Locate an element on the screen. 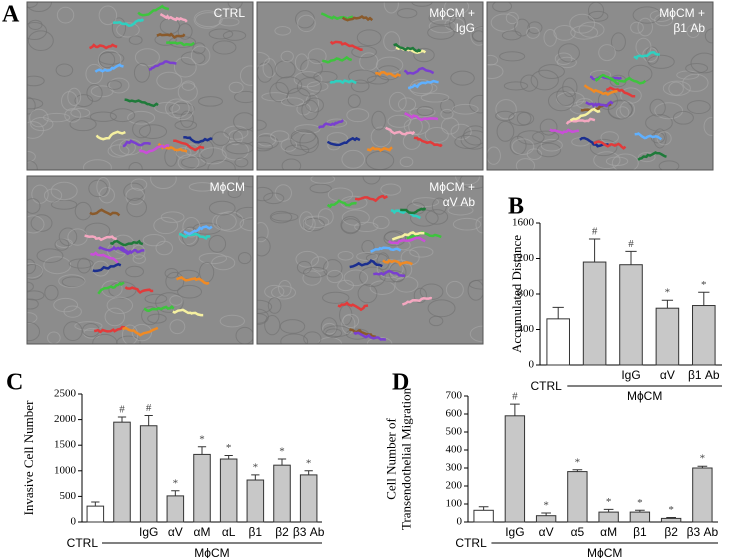 This screenshot has width=745, height=558. y-tick-label: 100 is located at coordinates (454, 504).